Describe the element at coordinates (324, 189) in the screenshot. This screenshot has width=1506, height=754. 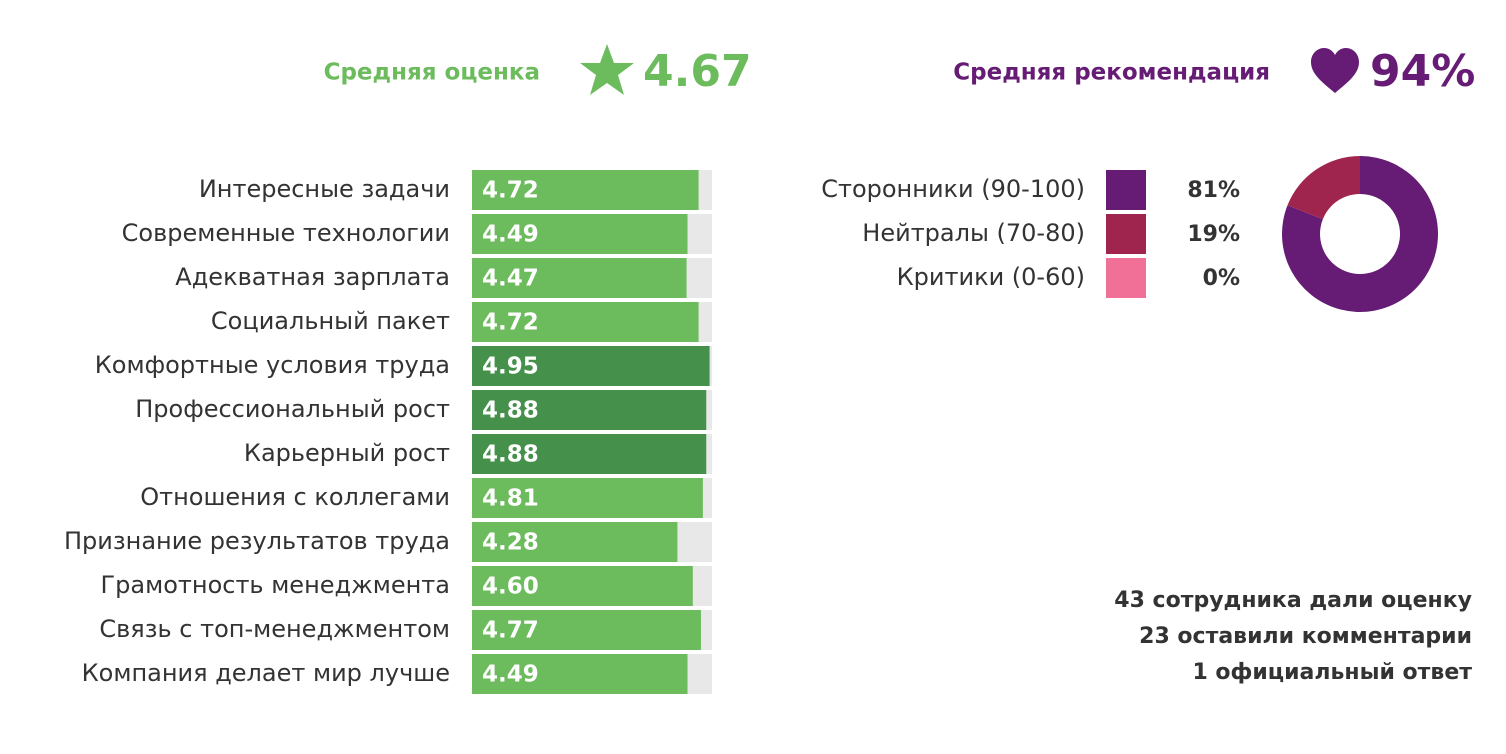
I see `category-label: Интересные задачи` at that location.